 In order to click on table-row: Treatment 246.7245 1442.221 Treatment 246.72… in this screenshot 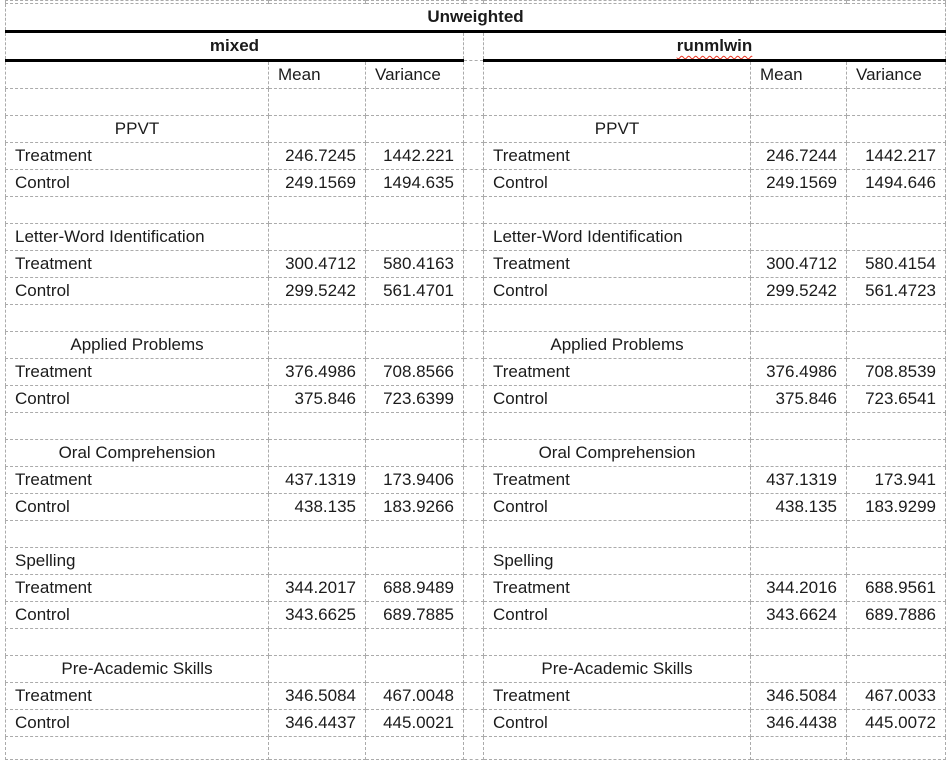, I will do `click(475, 156)`.